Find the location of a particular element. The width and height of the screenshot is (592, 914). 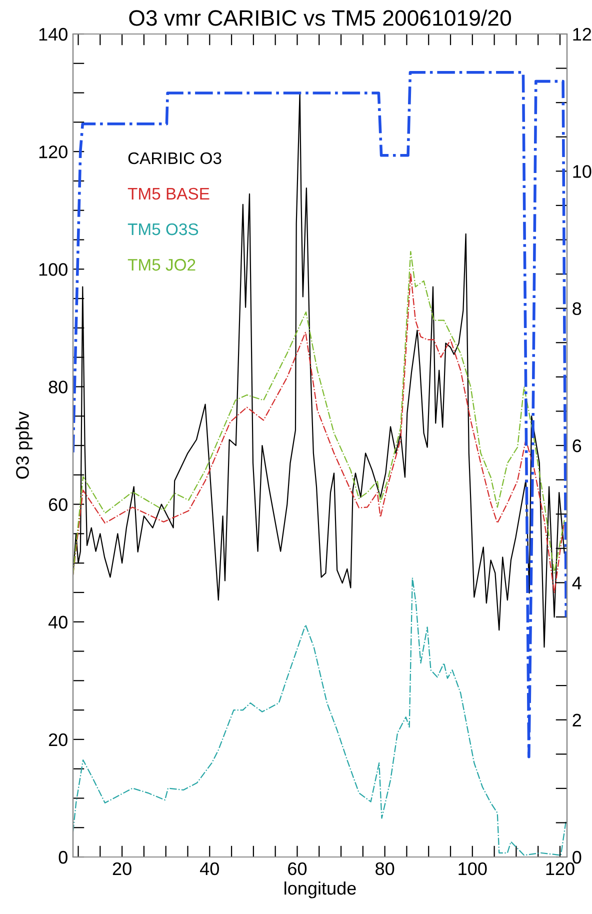

y-tick-label: 0 is located at coordinates (63, 857).